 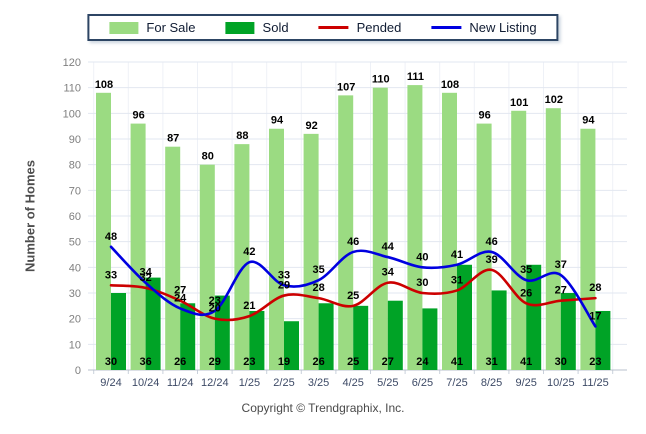 What do you see at coordinates (110, 383) in the screenshot?
I see `x-tick-label: 9/24` at bounding box center [110, 383].